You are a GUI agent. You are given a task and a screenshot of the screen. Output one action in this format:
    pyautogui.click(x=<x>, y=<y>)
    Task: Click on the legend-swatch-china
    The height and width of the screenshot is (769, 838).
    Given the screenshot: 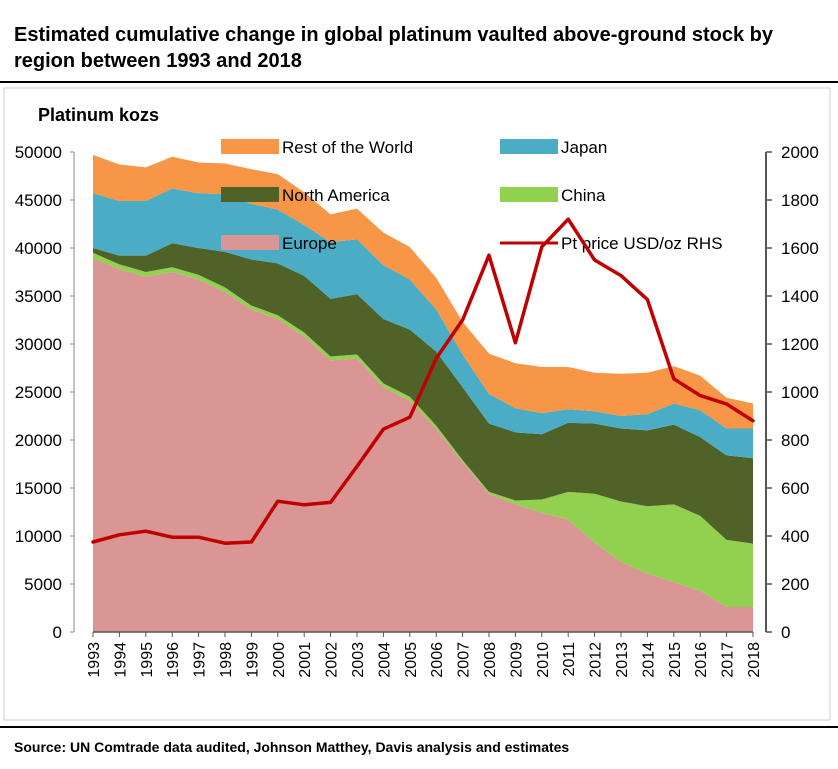 What is the action you would take?
    pyautogui.click(x=529, y=194)
    